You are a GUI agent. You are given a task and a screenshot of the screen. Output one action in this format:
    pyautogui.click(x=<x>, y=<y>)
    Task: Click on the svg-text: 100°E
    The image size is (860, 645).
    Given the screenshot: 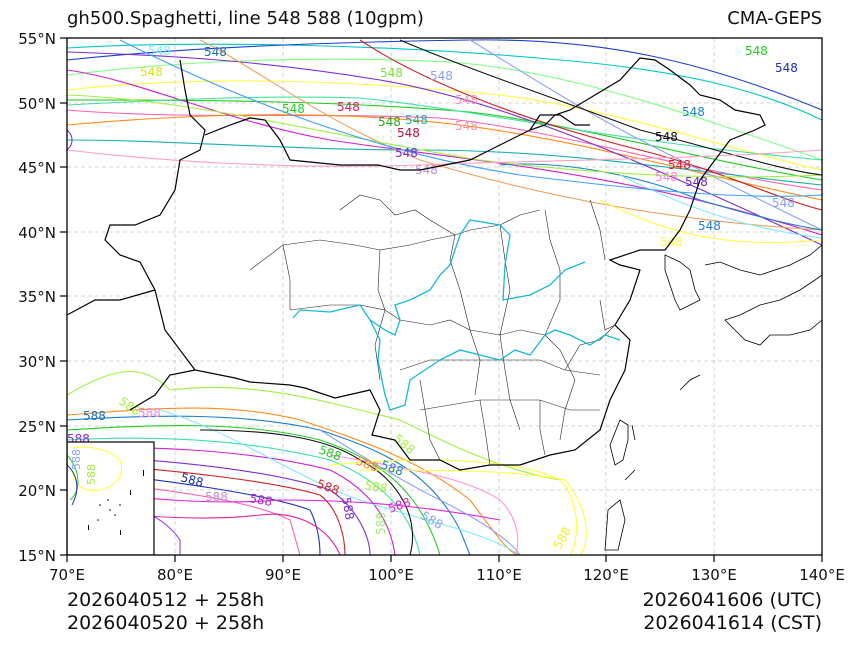 What is the action you would take?
    pyautogui.click(x=391, y=575)
    